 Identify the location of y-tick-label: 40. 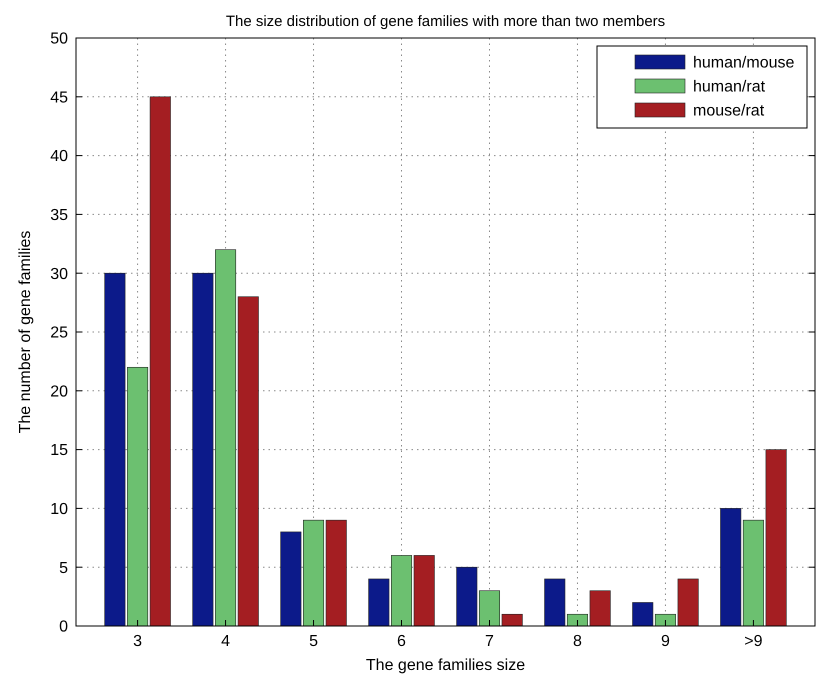
(59, 157).